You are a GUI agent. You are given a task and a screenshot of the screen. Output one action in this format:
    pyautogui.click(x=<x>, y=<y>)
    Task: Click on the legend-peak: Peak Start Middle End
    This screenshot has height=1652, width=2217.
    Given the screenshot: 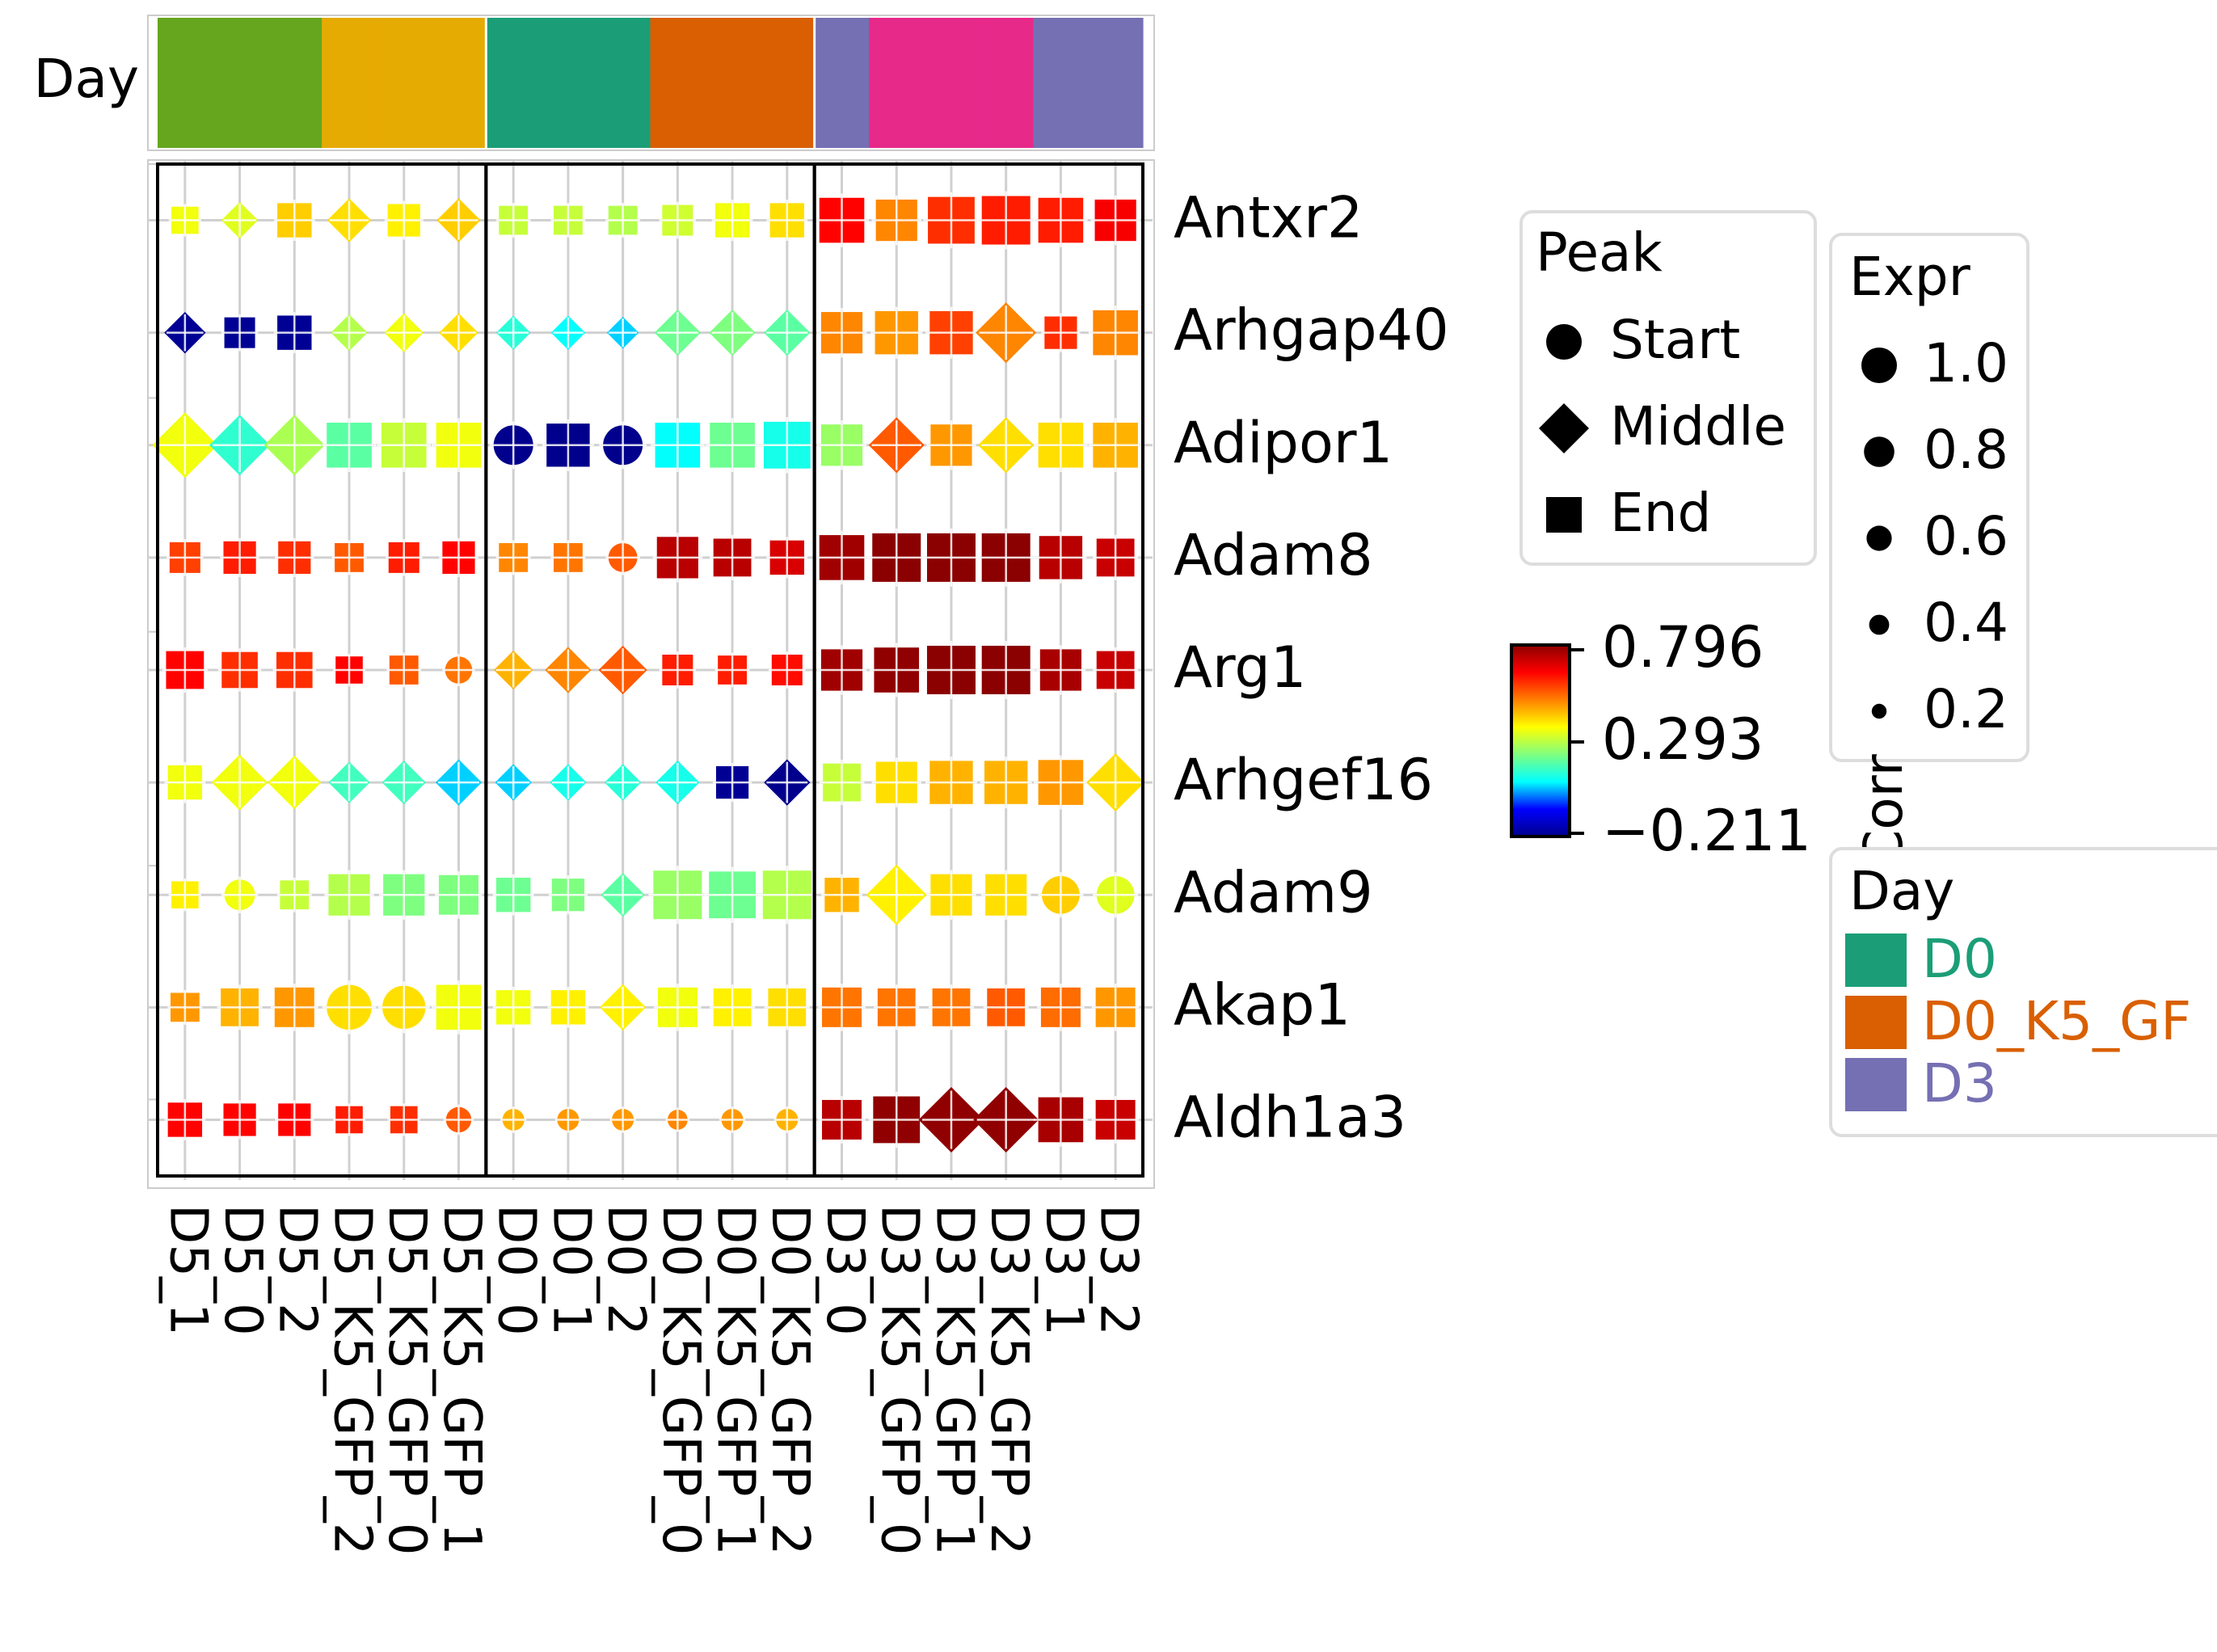 What is the action you would take?
    pyautogui.click(x=1668, y=388)
    